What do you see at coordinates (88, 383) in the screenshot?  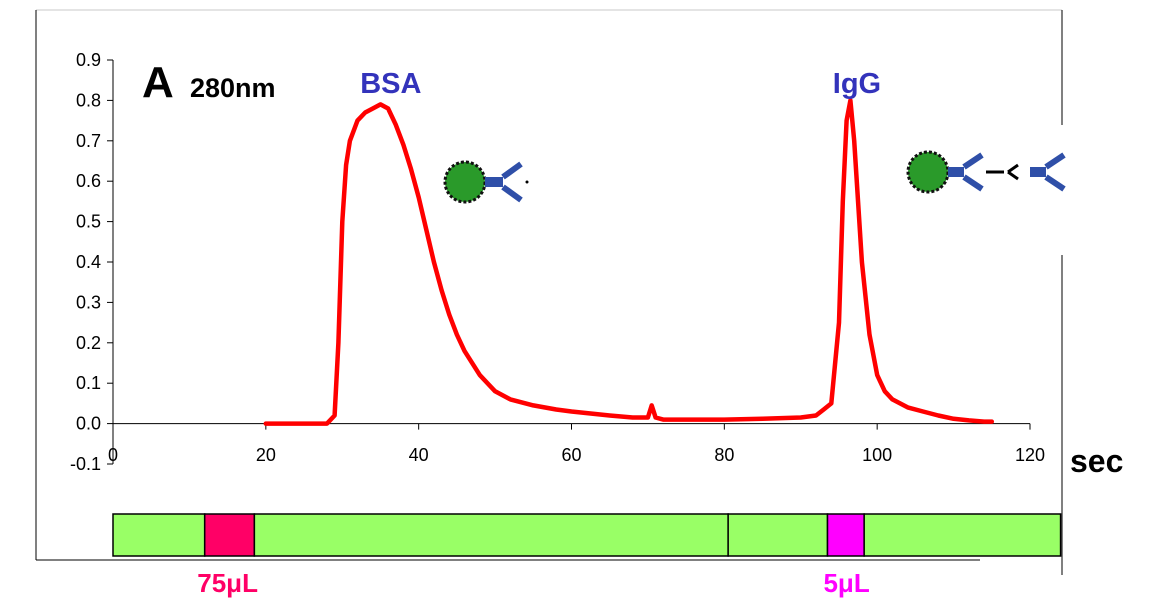 I see `y-tick-label: 0.1` at bounding box center [88, 383].